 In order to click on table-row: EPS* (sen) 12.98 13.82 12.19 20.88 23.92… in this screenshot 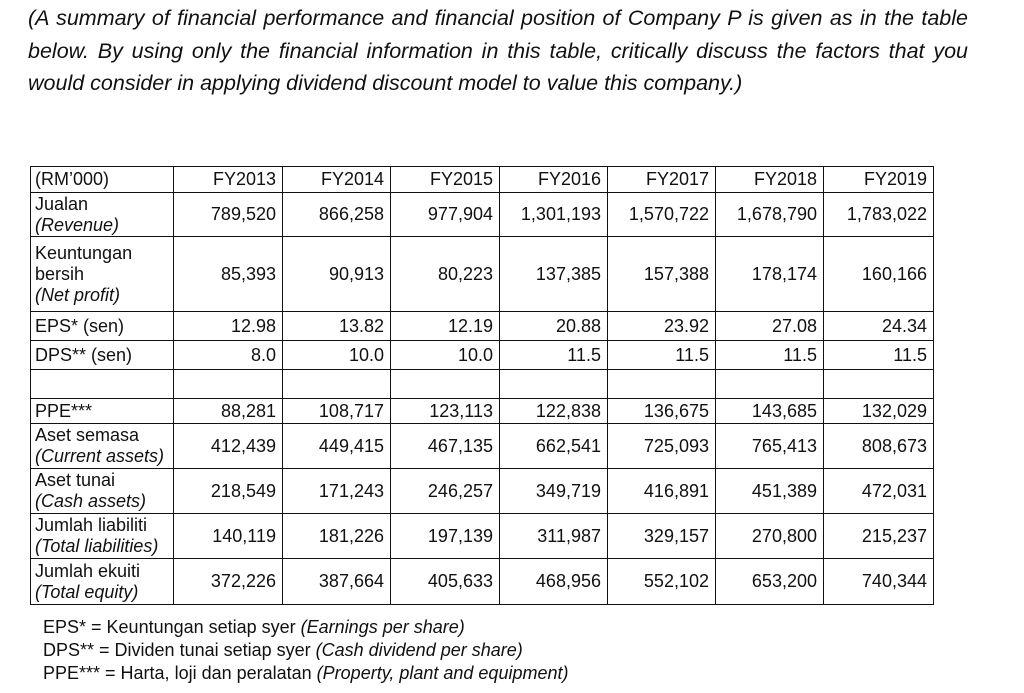, I will do `click(482, 326)`.